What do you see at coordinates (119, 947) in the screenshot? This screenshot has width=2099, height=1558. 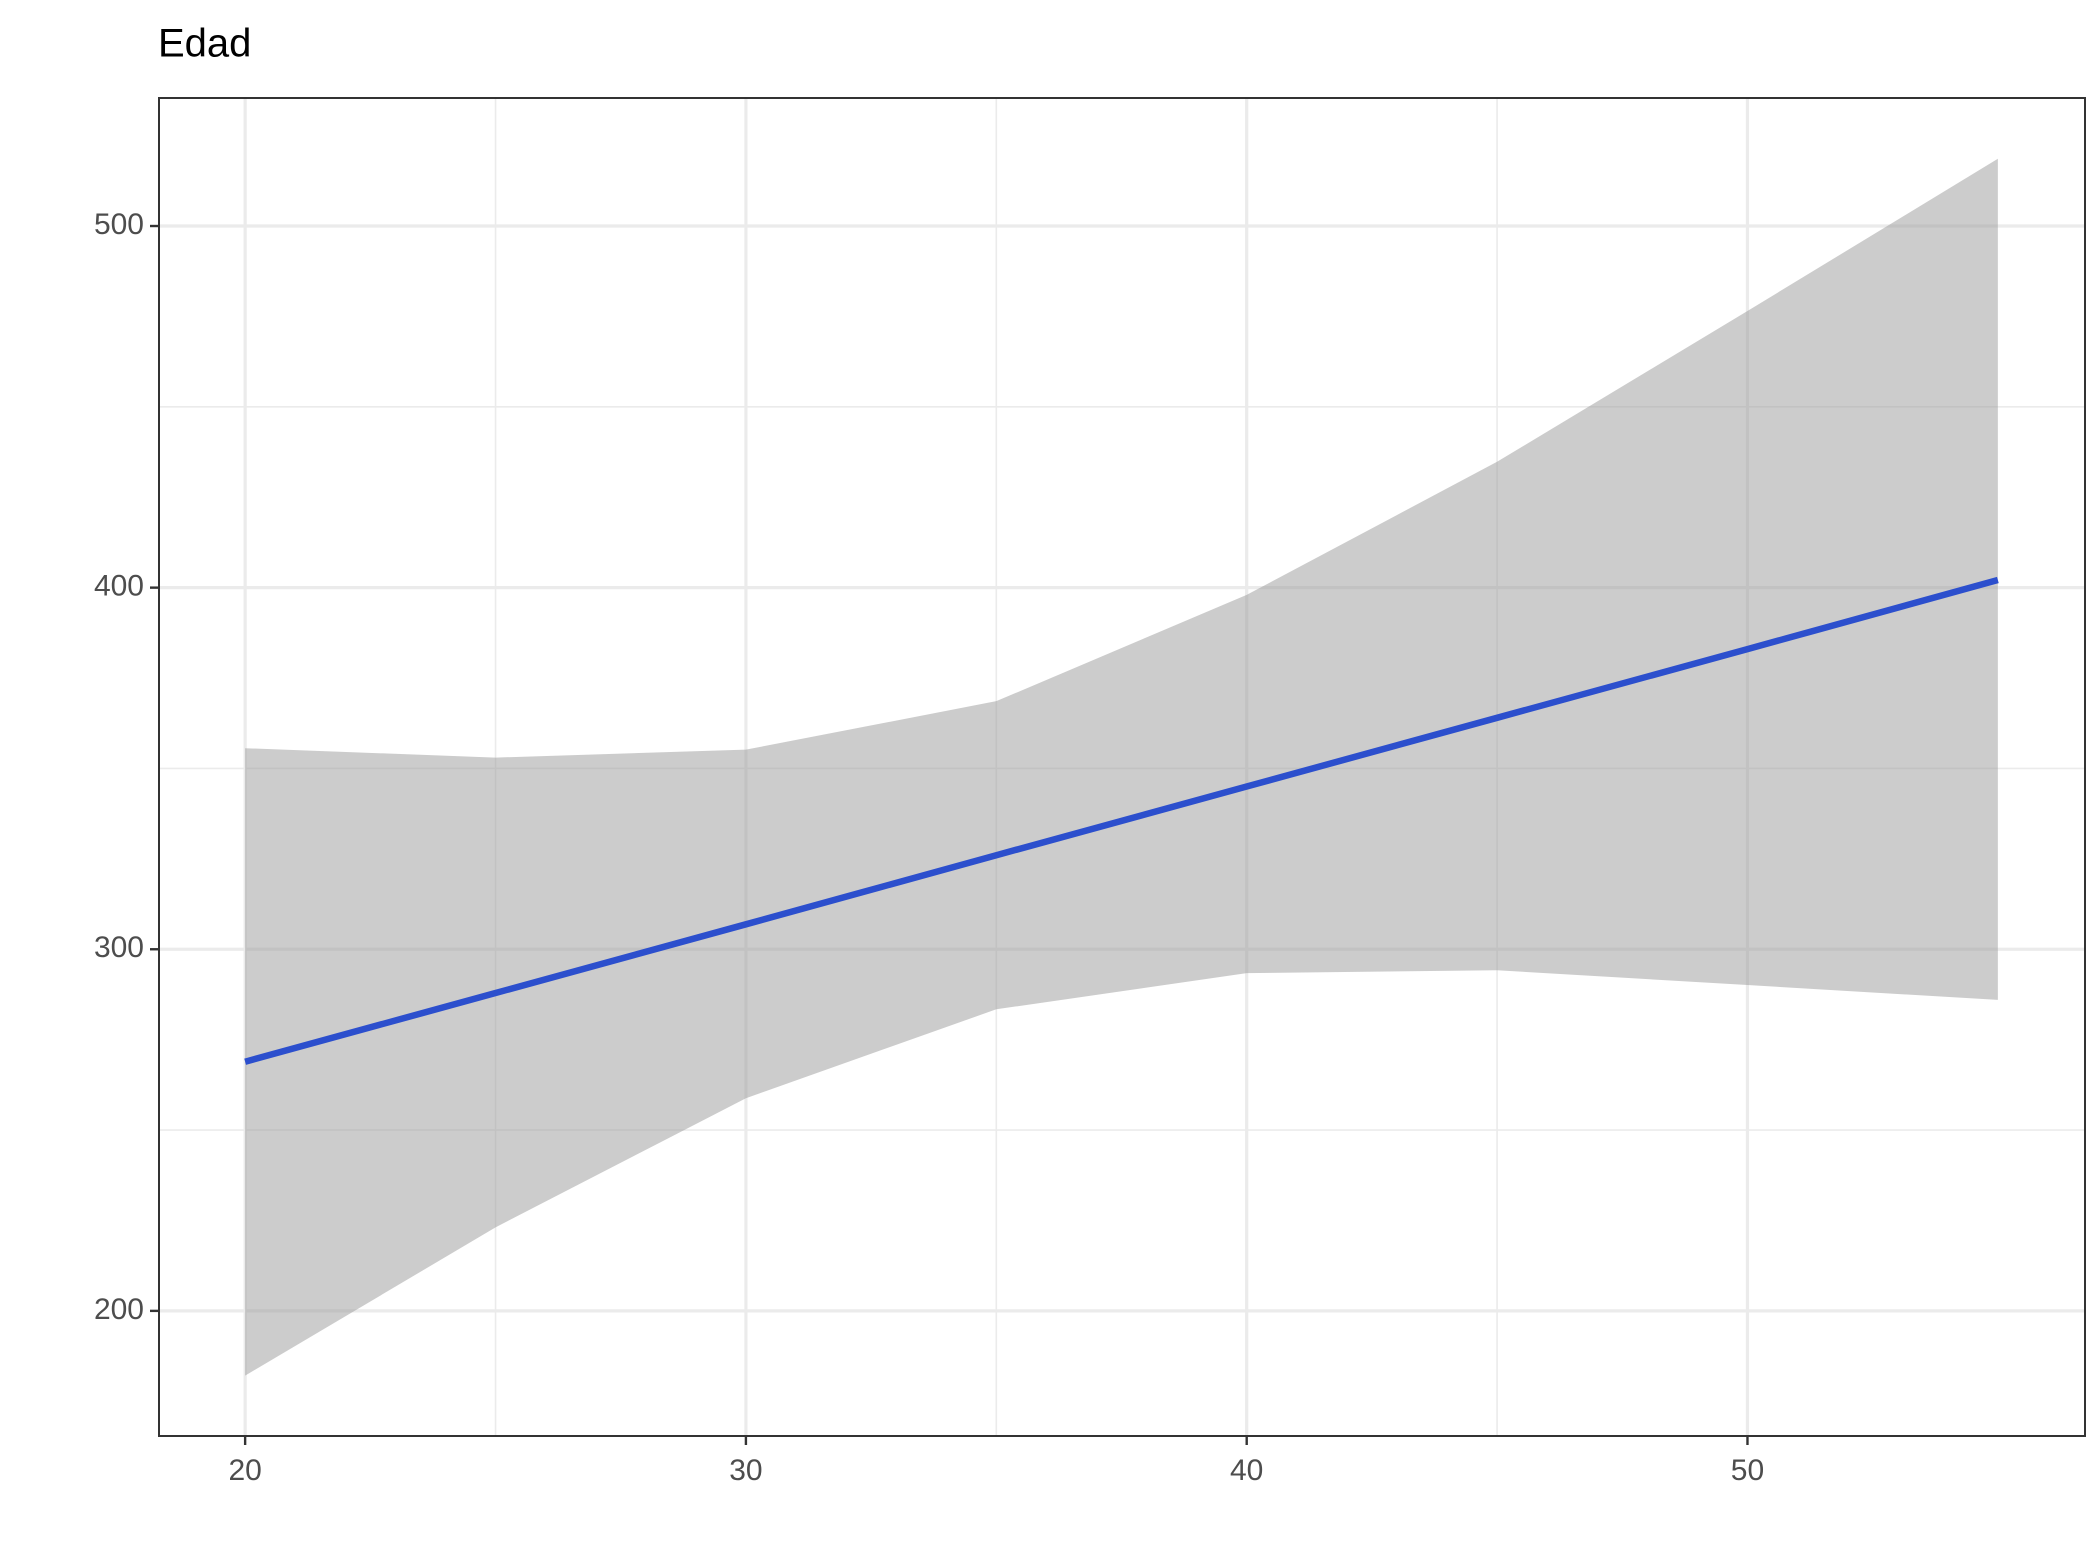 I see `y-tick-label: 300` at bounding box center [119, 947].